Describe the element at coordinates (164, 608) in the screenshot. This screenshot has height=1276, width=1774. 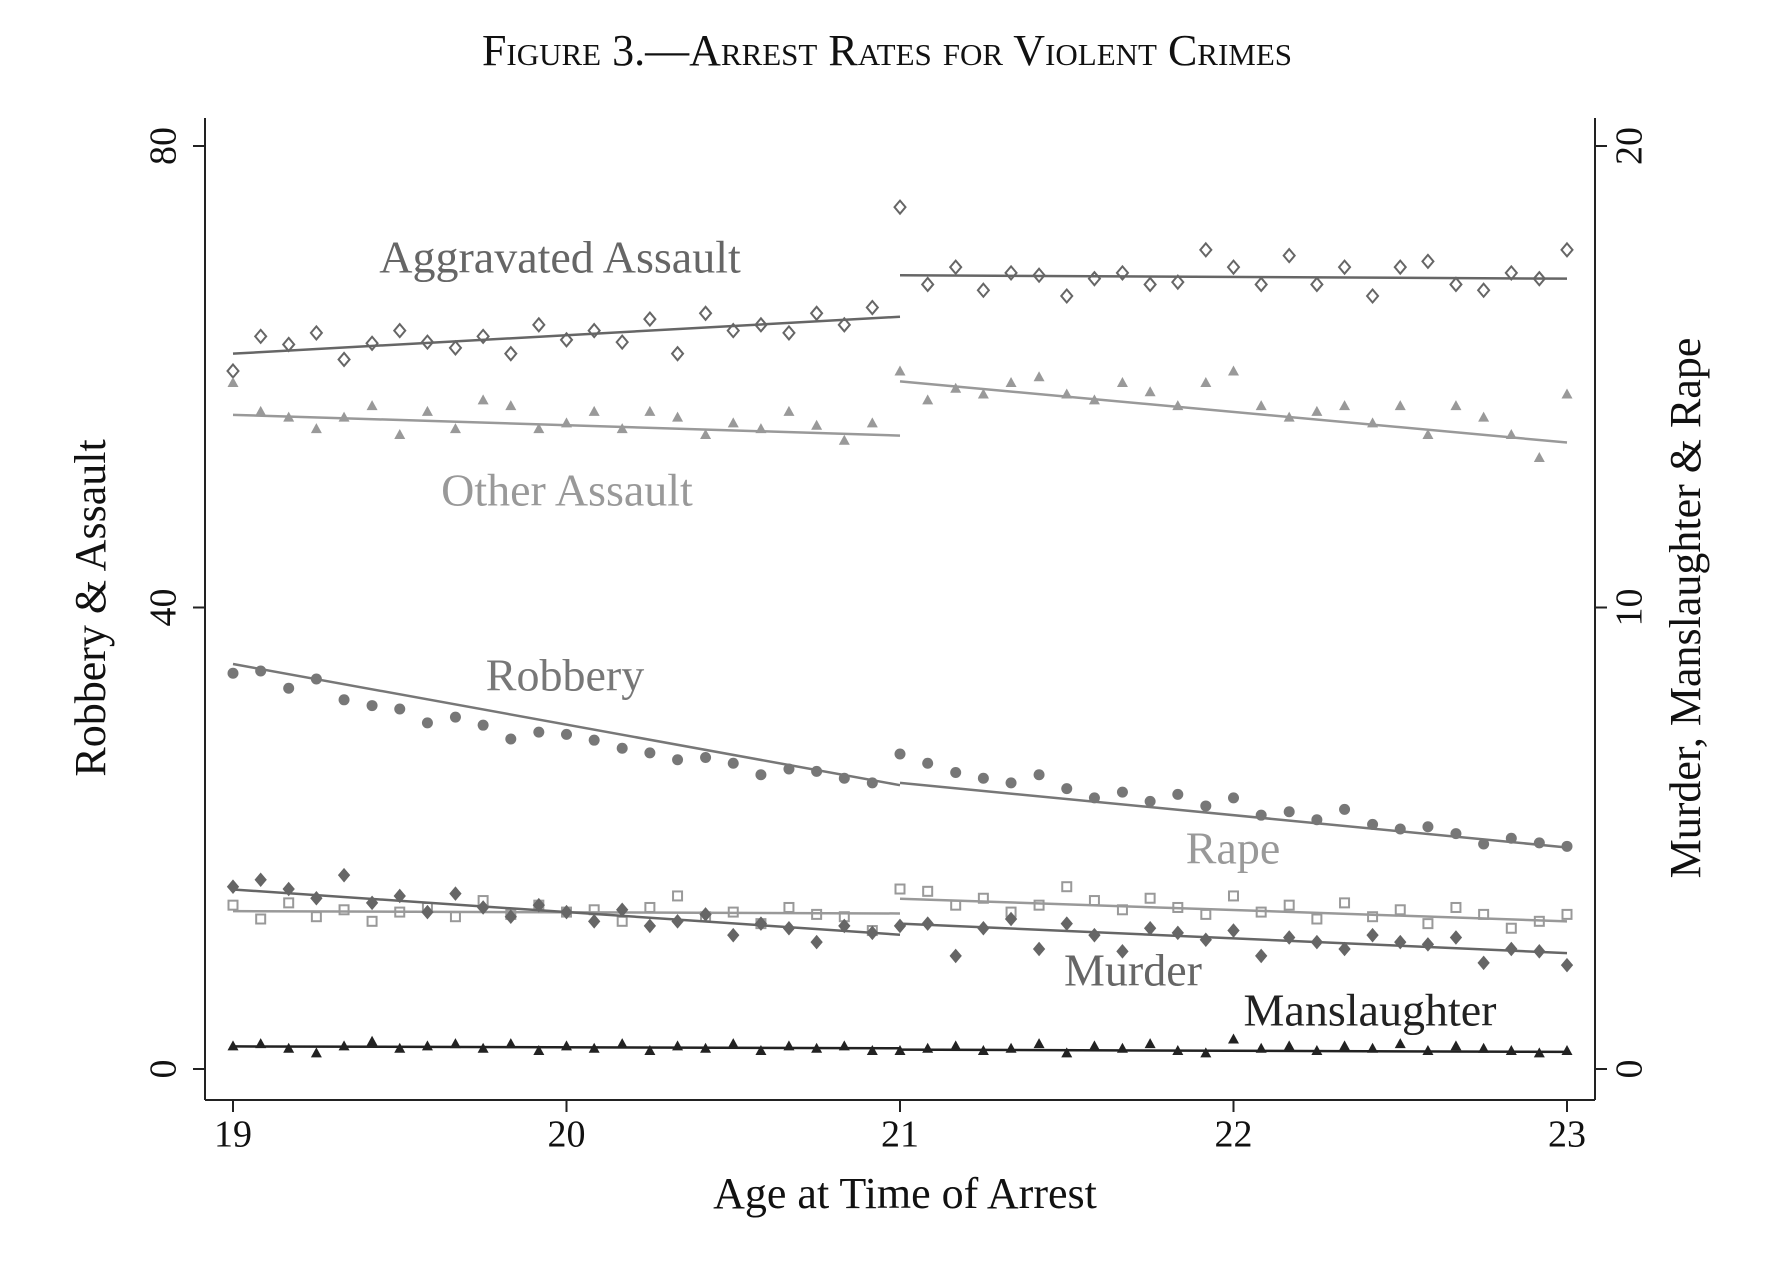
I see `y-tick-label: 40` at that location.